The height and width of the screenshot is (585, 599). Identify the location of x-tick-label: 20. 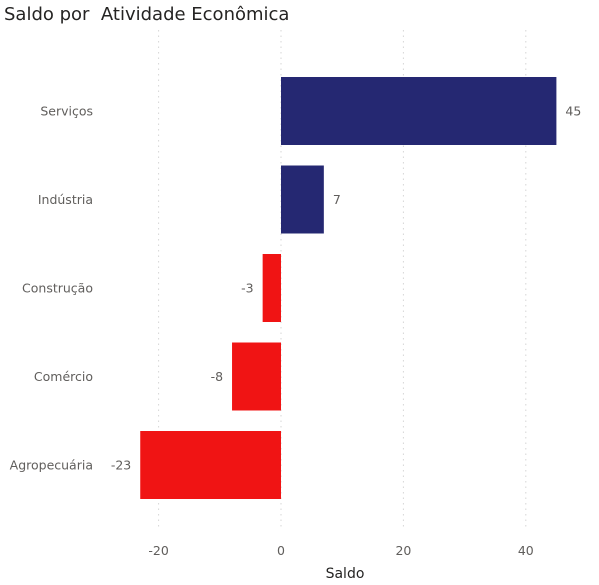
(403, 550).